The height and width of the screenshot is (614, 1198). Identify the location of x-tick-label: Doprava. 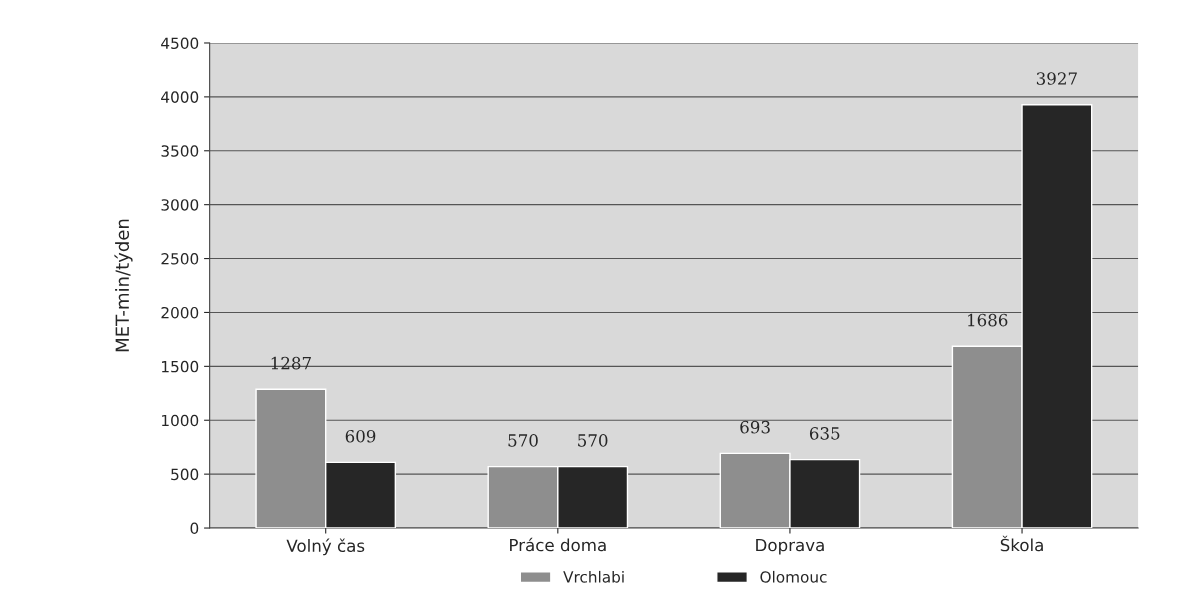
(790, 546).